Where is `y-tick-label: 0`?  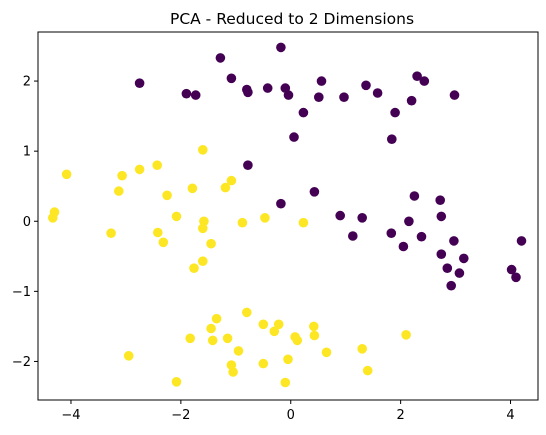
y-tick-label: 0 is located at coordinates (27, 222).